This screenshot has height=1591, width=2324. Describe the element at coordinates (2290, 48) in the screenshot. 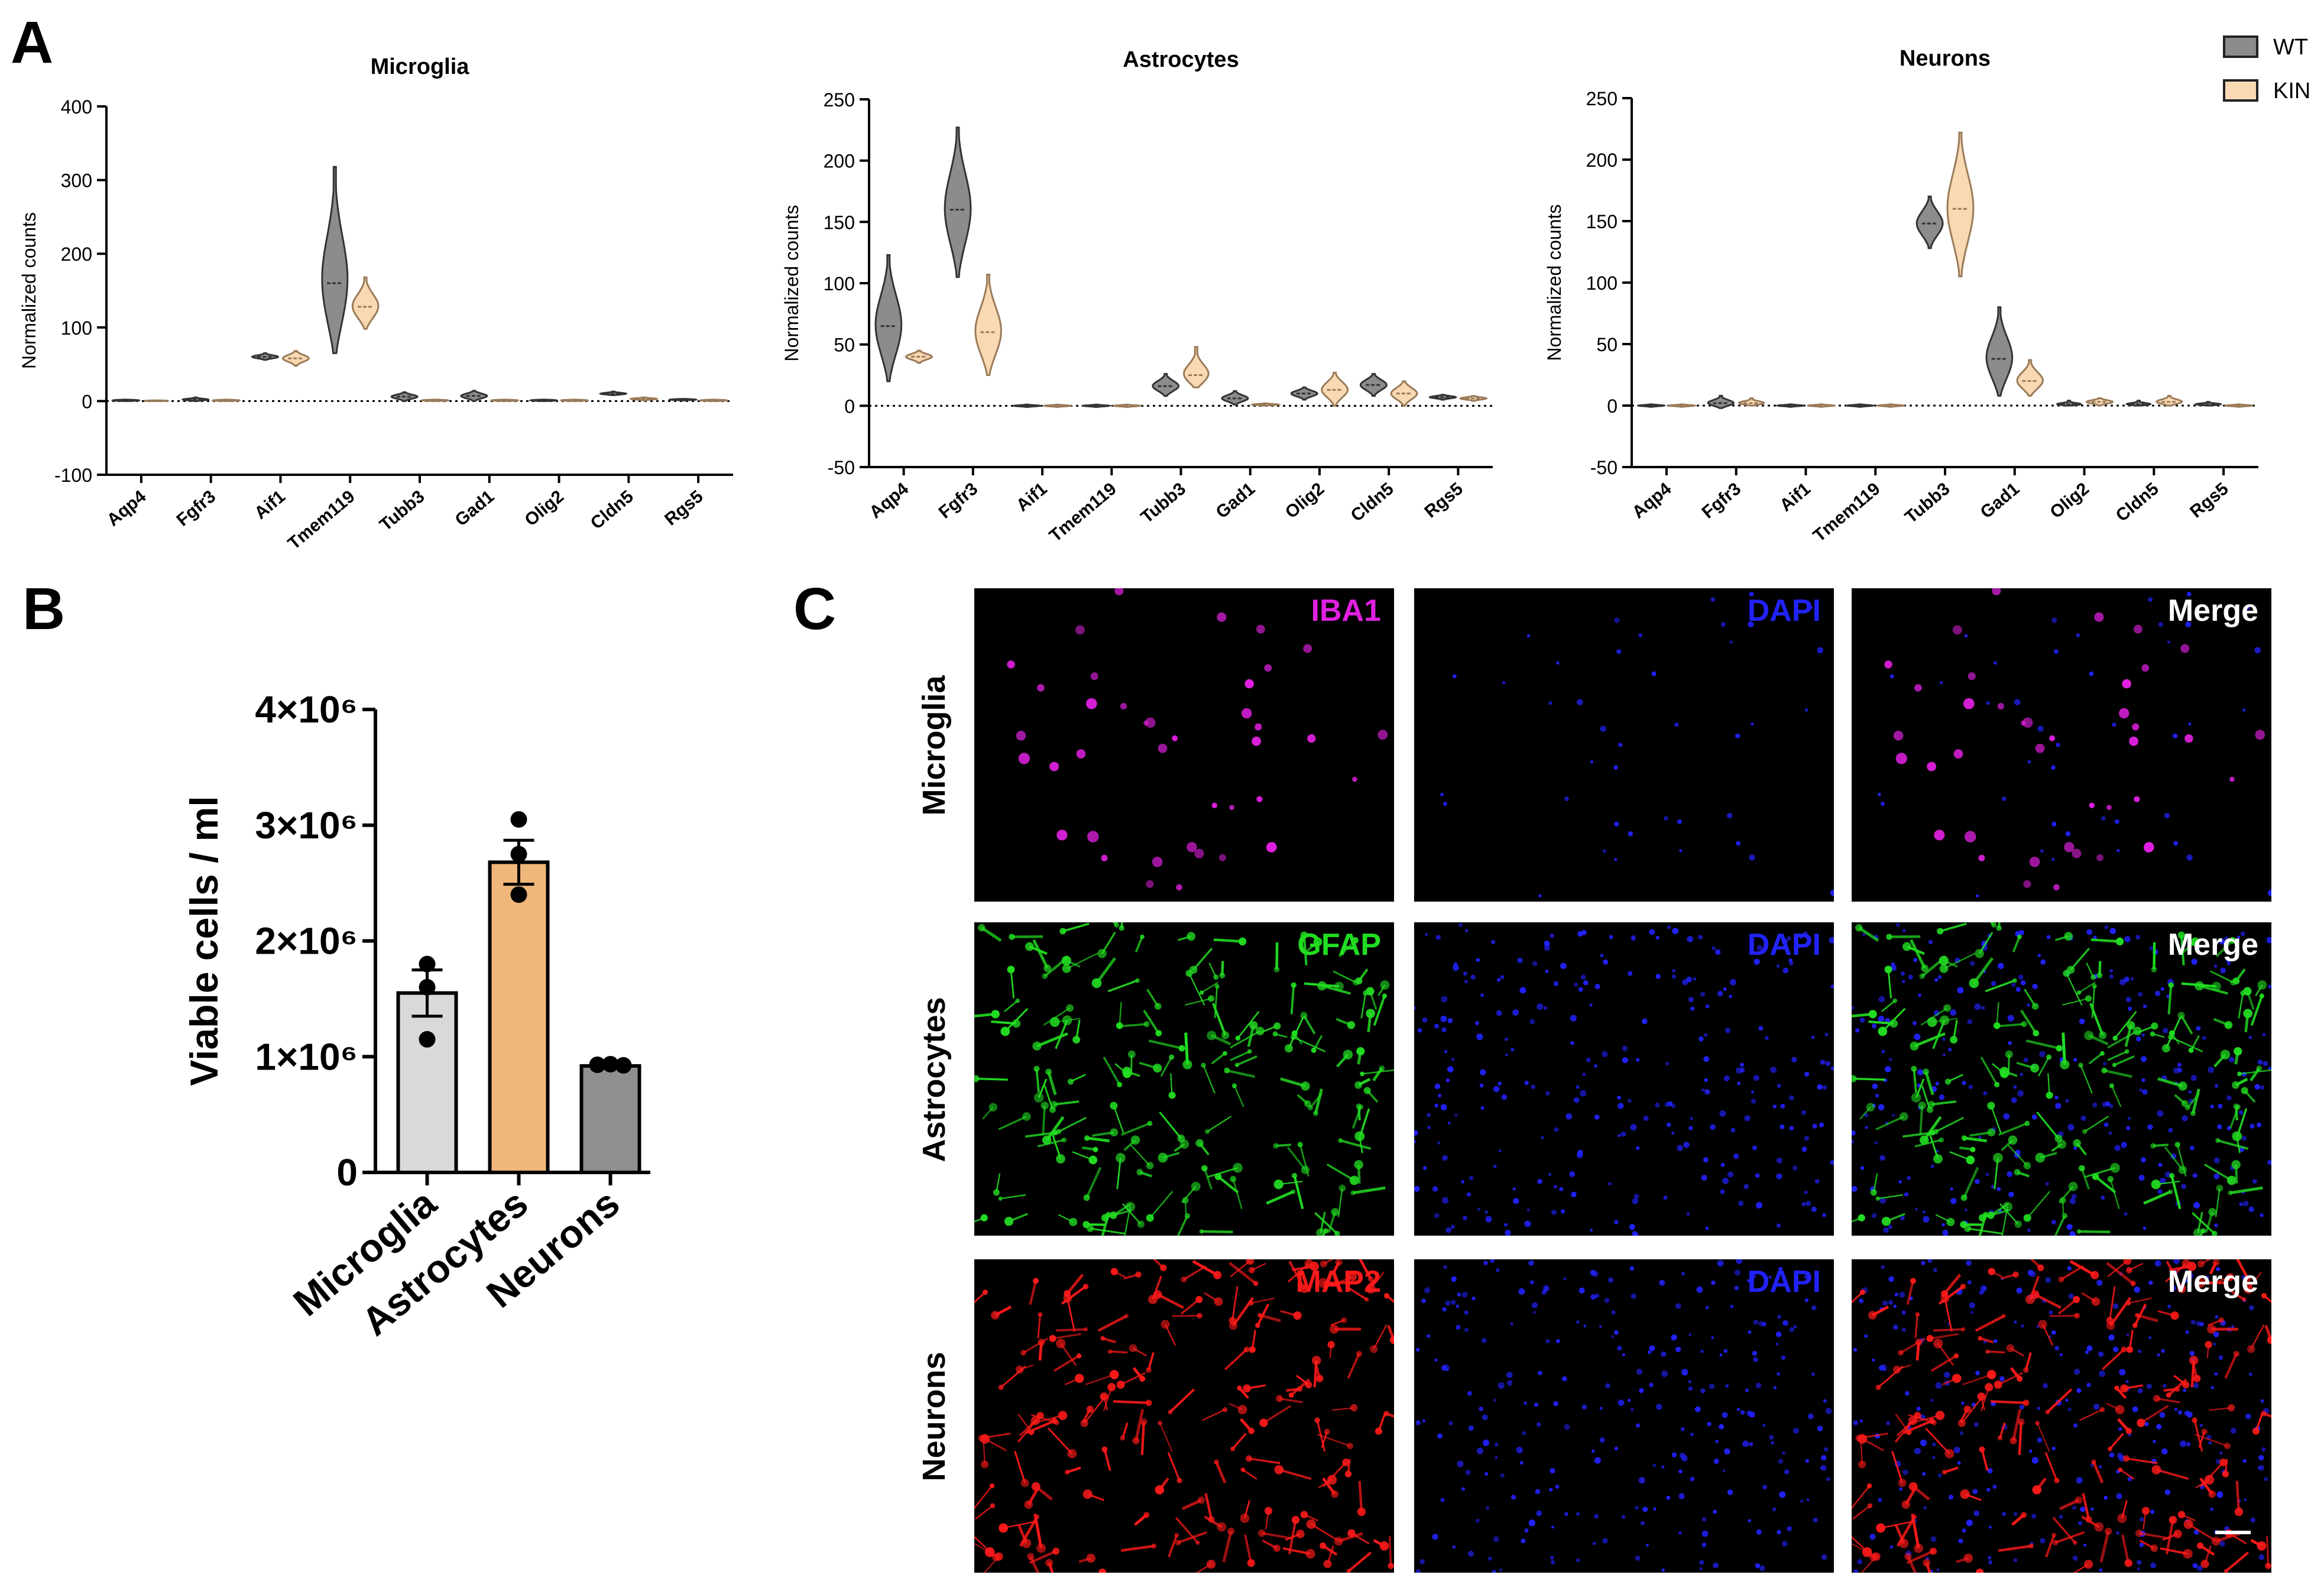

I see `legend-label-wt: WT` at that location.